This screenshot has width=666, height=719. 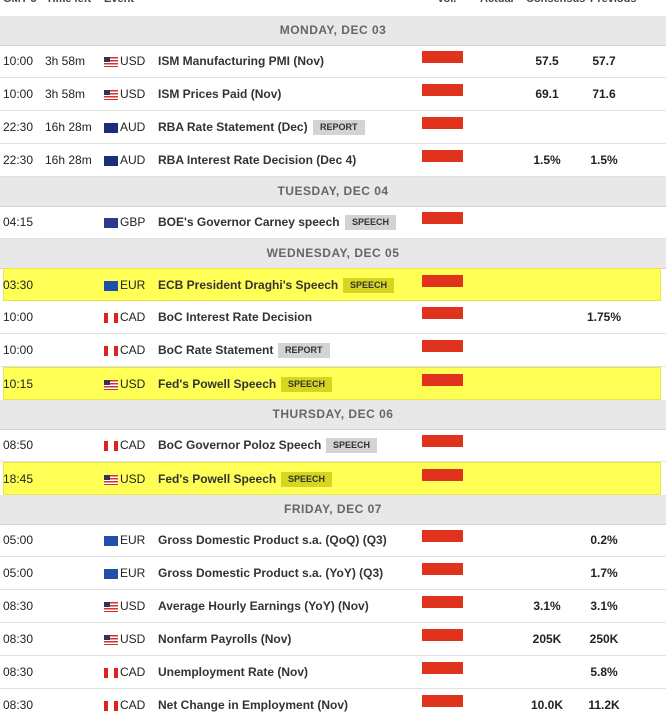 I want to click on column-header: Time left, so click(x=68, y=2).